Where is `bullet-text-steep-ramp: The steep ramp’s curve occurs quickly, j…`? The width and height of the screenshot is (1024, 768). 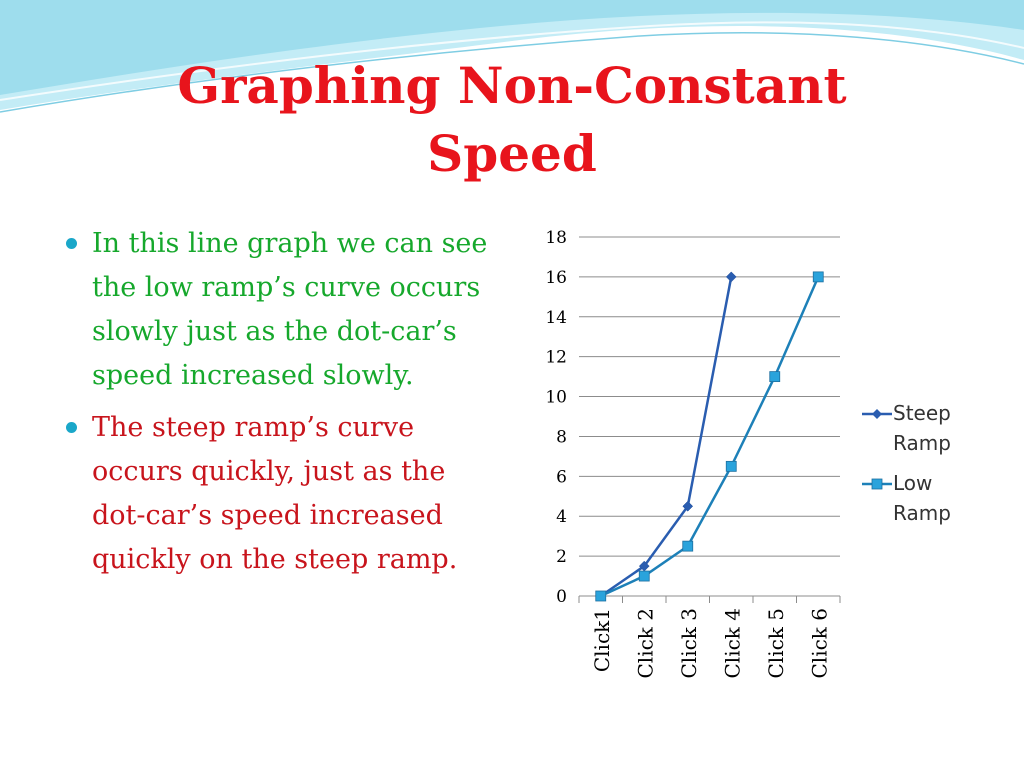 bullet-text-steep-ramp: The steep ramp’s curve occurs quickly, j… is located at coordinates (275, 493).